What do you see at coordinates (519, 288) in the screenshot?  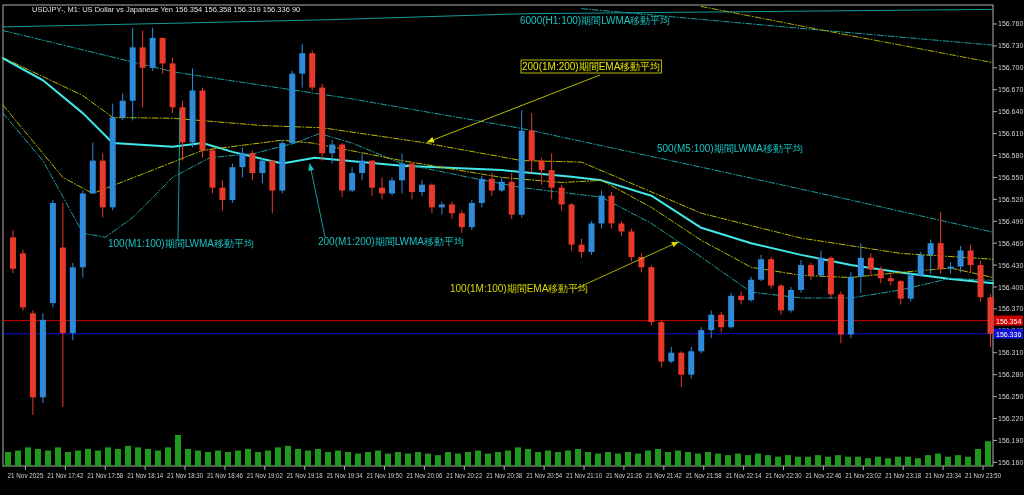 I see `annotation: 100(1M:100)期間EMA移動平均` at bounding box center [519, 288].